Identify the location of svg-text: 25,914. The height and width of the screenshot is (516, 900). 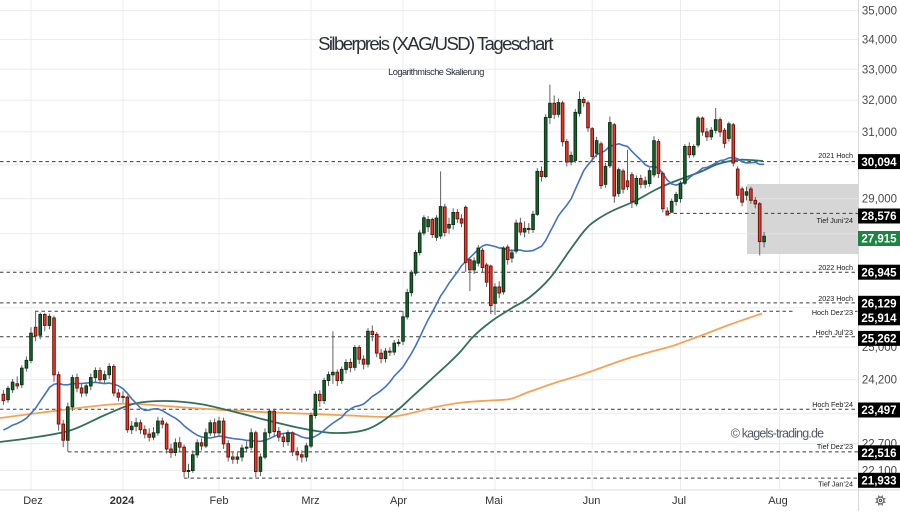
(879, 319).